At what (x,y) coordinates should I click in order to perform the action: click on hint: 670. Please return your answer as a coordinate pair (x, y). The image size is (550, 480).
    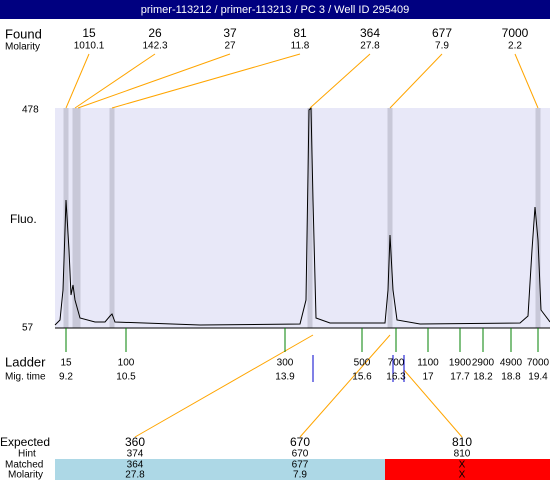
    Looking at the image, I should click on (300, 454).